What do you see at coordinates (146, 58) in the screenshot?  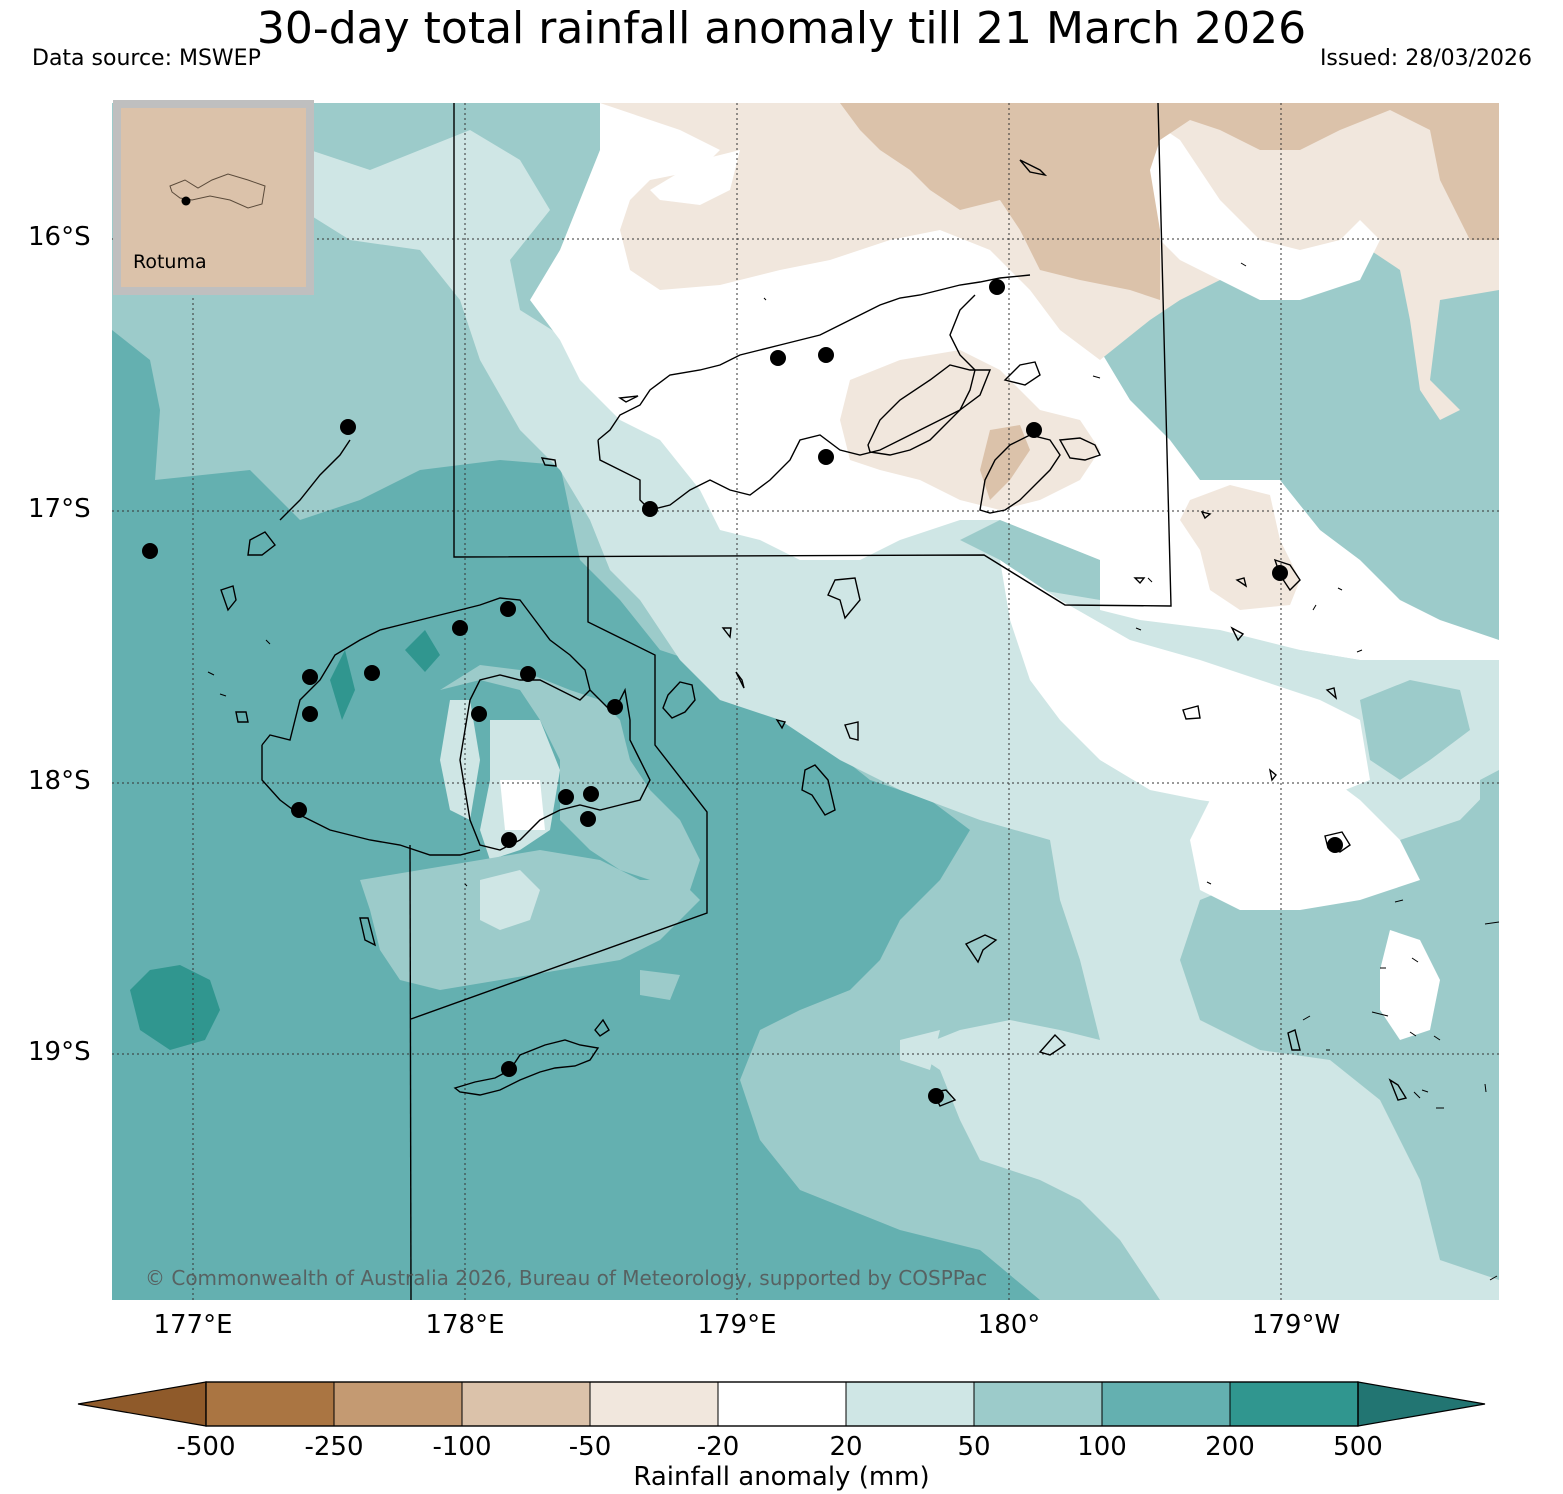 I see `data-source: Data source: MSWEP` at bounding box center [146, 58].